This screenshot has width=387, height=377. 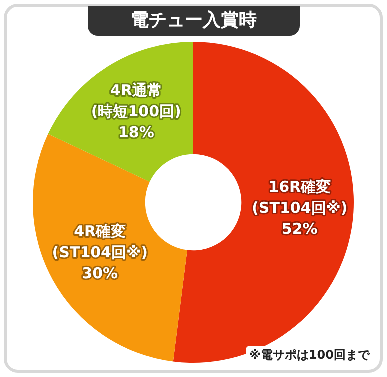 I want to click on slice-label: 16R確変 (ST104回※), so click(x=300, y=198).